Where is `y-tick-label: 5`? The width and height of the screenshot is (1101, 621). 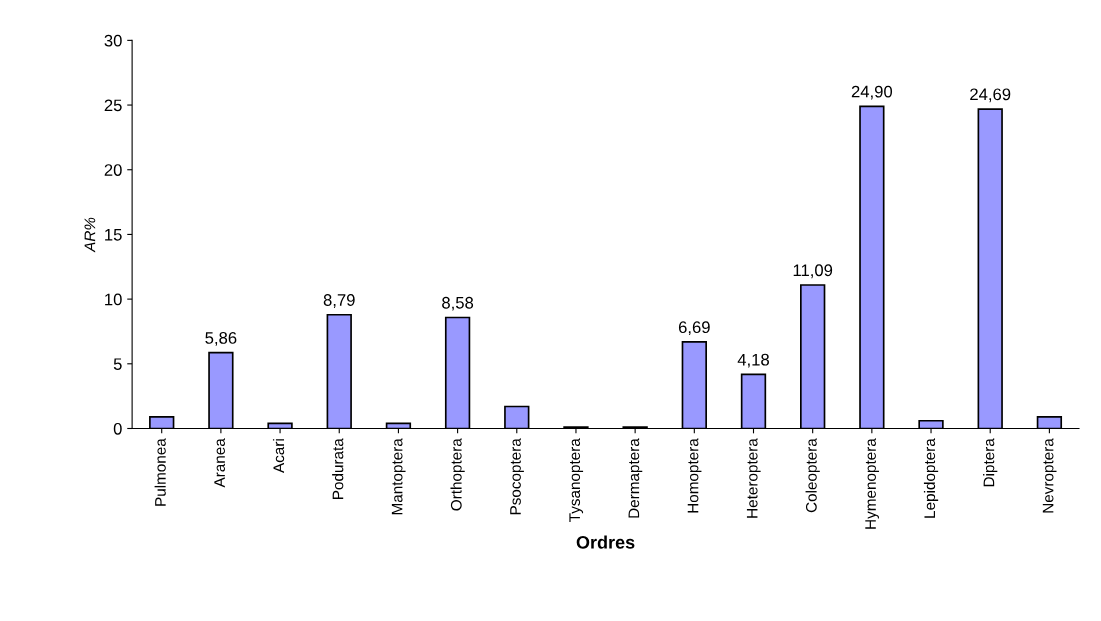 y-tick-label: 5 is located at coordinates (117, 364).